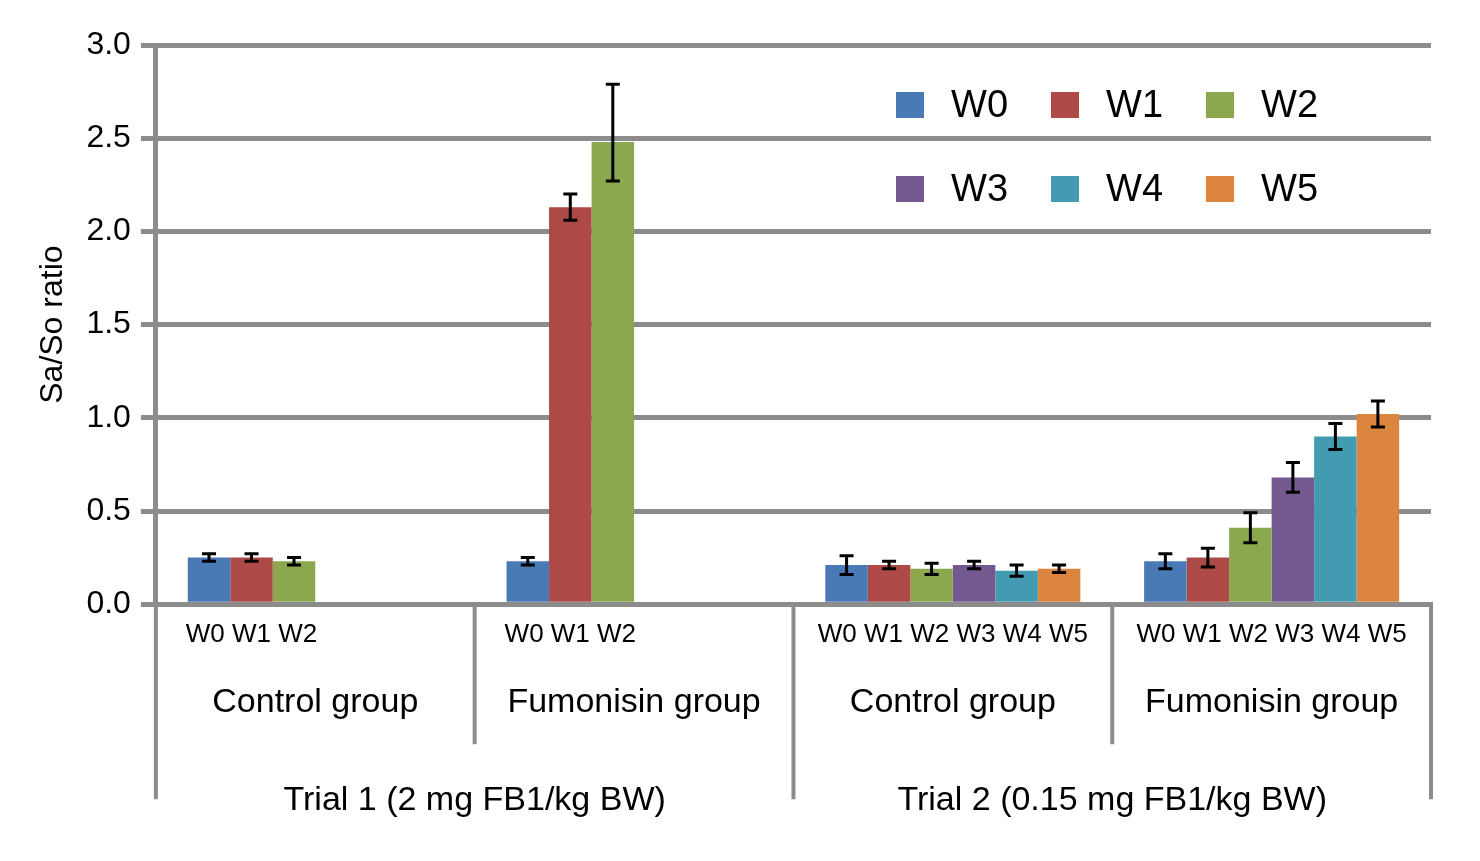  I want to click on y-tick-label: 2.5, so click(108, 136).